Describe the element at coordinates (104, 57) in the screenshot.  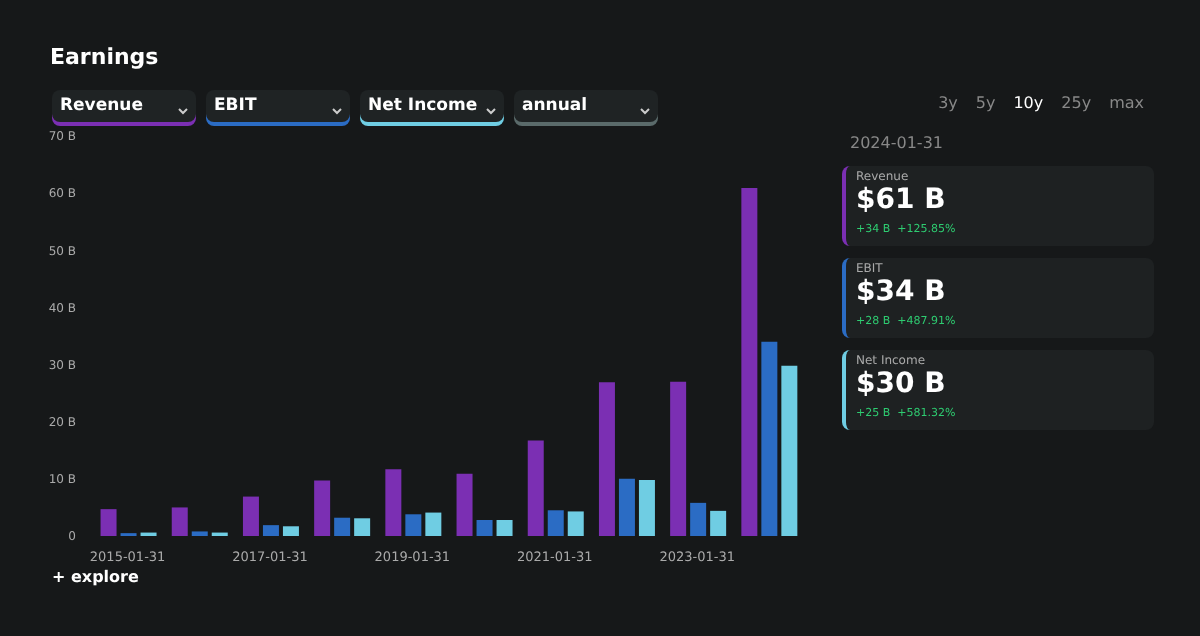
I see `chart-title: Earnings` at that location.